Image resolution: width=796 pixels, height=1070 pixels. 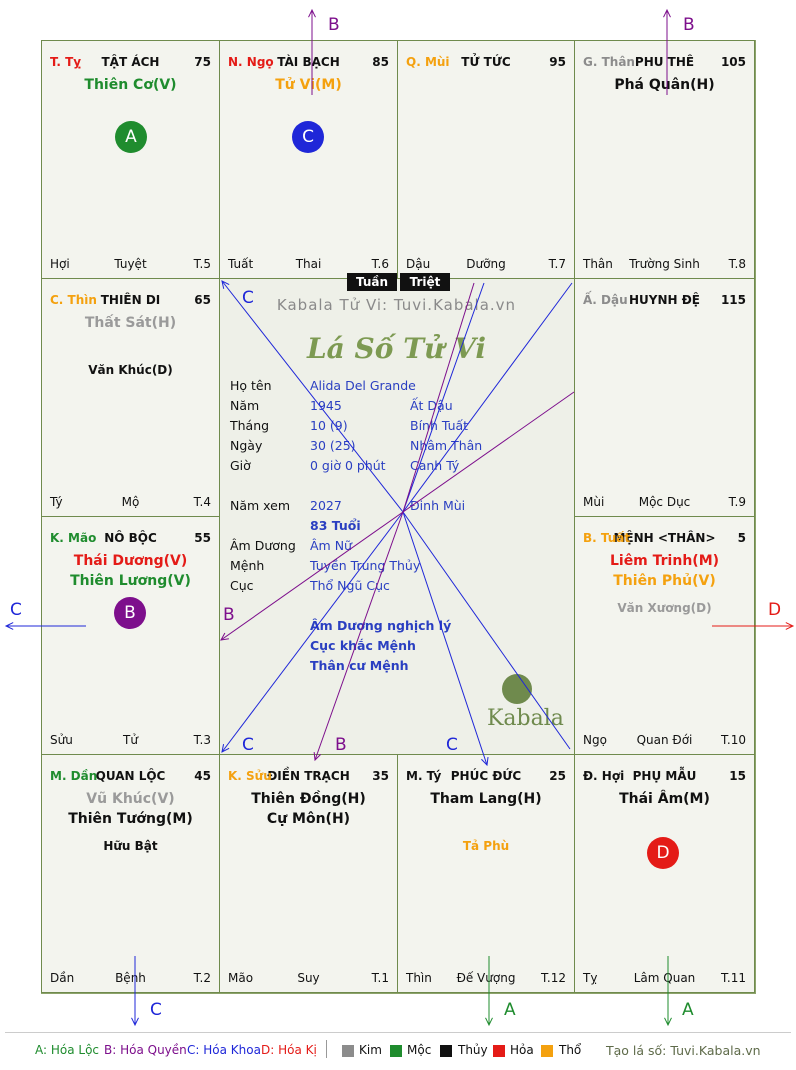 What do you see at coordinates (486, 799) in the screenshot?
I see `star-name: Tham Lang(H)` at bounding box center [486, 799].